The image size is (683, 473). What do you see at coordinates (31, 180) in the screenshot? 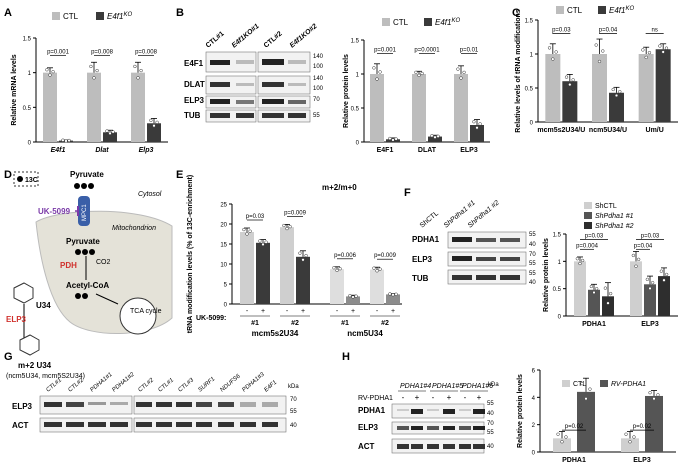
I see `legend-13c: 13C` at bounding box center [31, 180].